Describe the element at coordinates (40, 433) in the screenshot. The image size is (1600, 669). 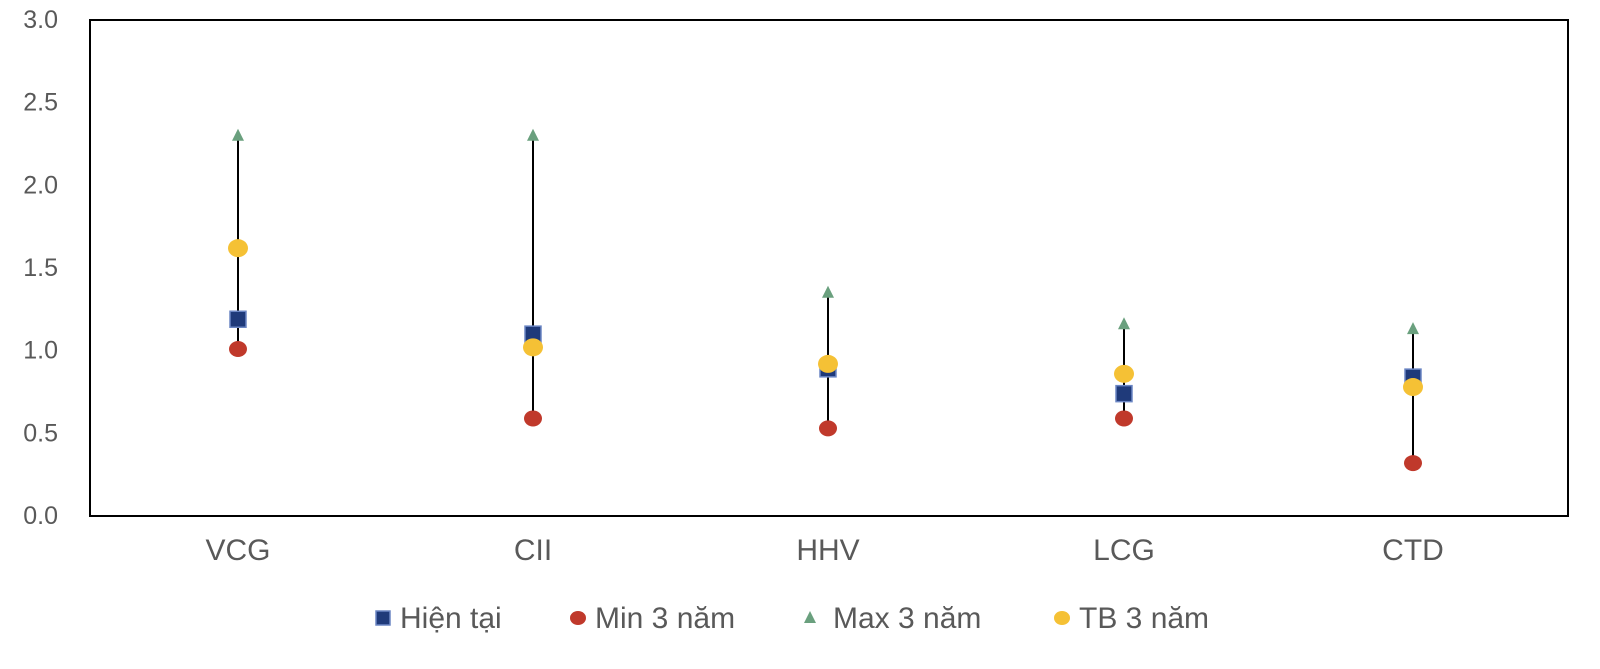
I see `y-tick-label: 0.5` at that location.